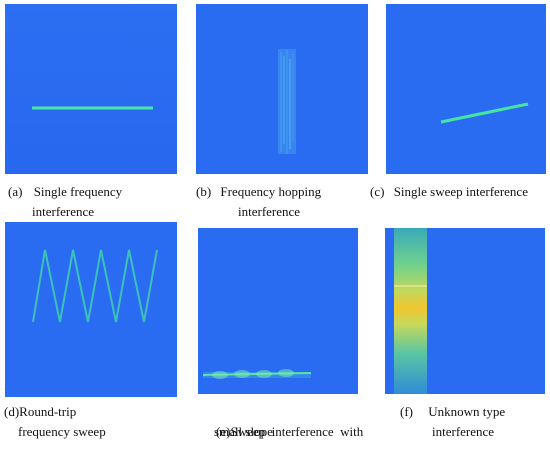 The image size is (550, 462). I want to click on caption-b: (b) Frequency hopping, so click(258, 192).